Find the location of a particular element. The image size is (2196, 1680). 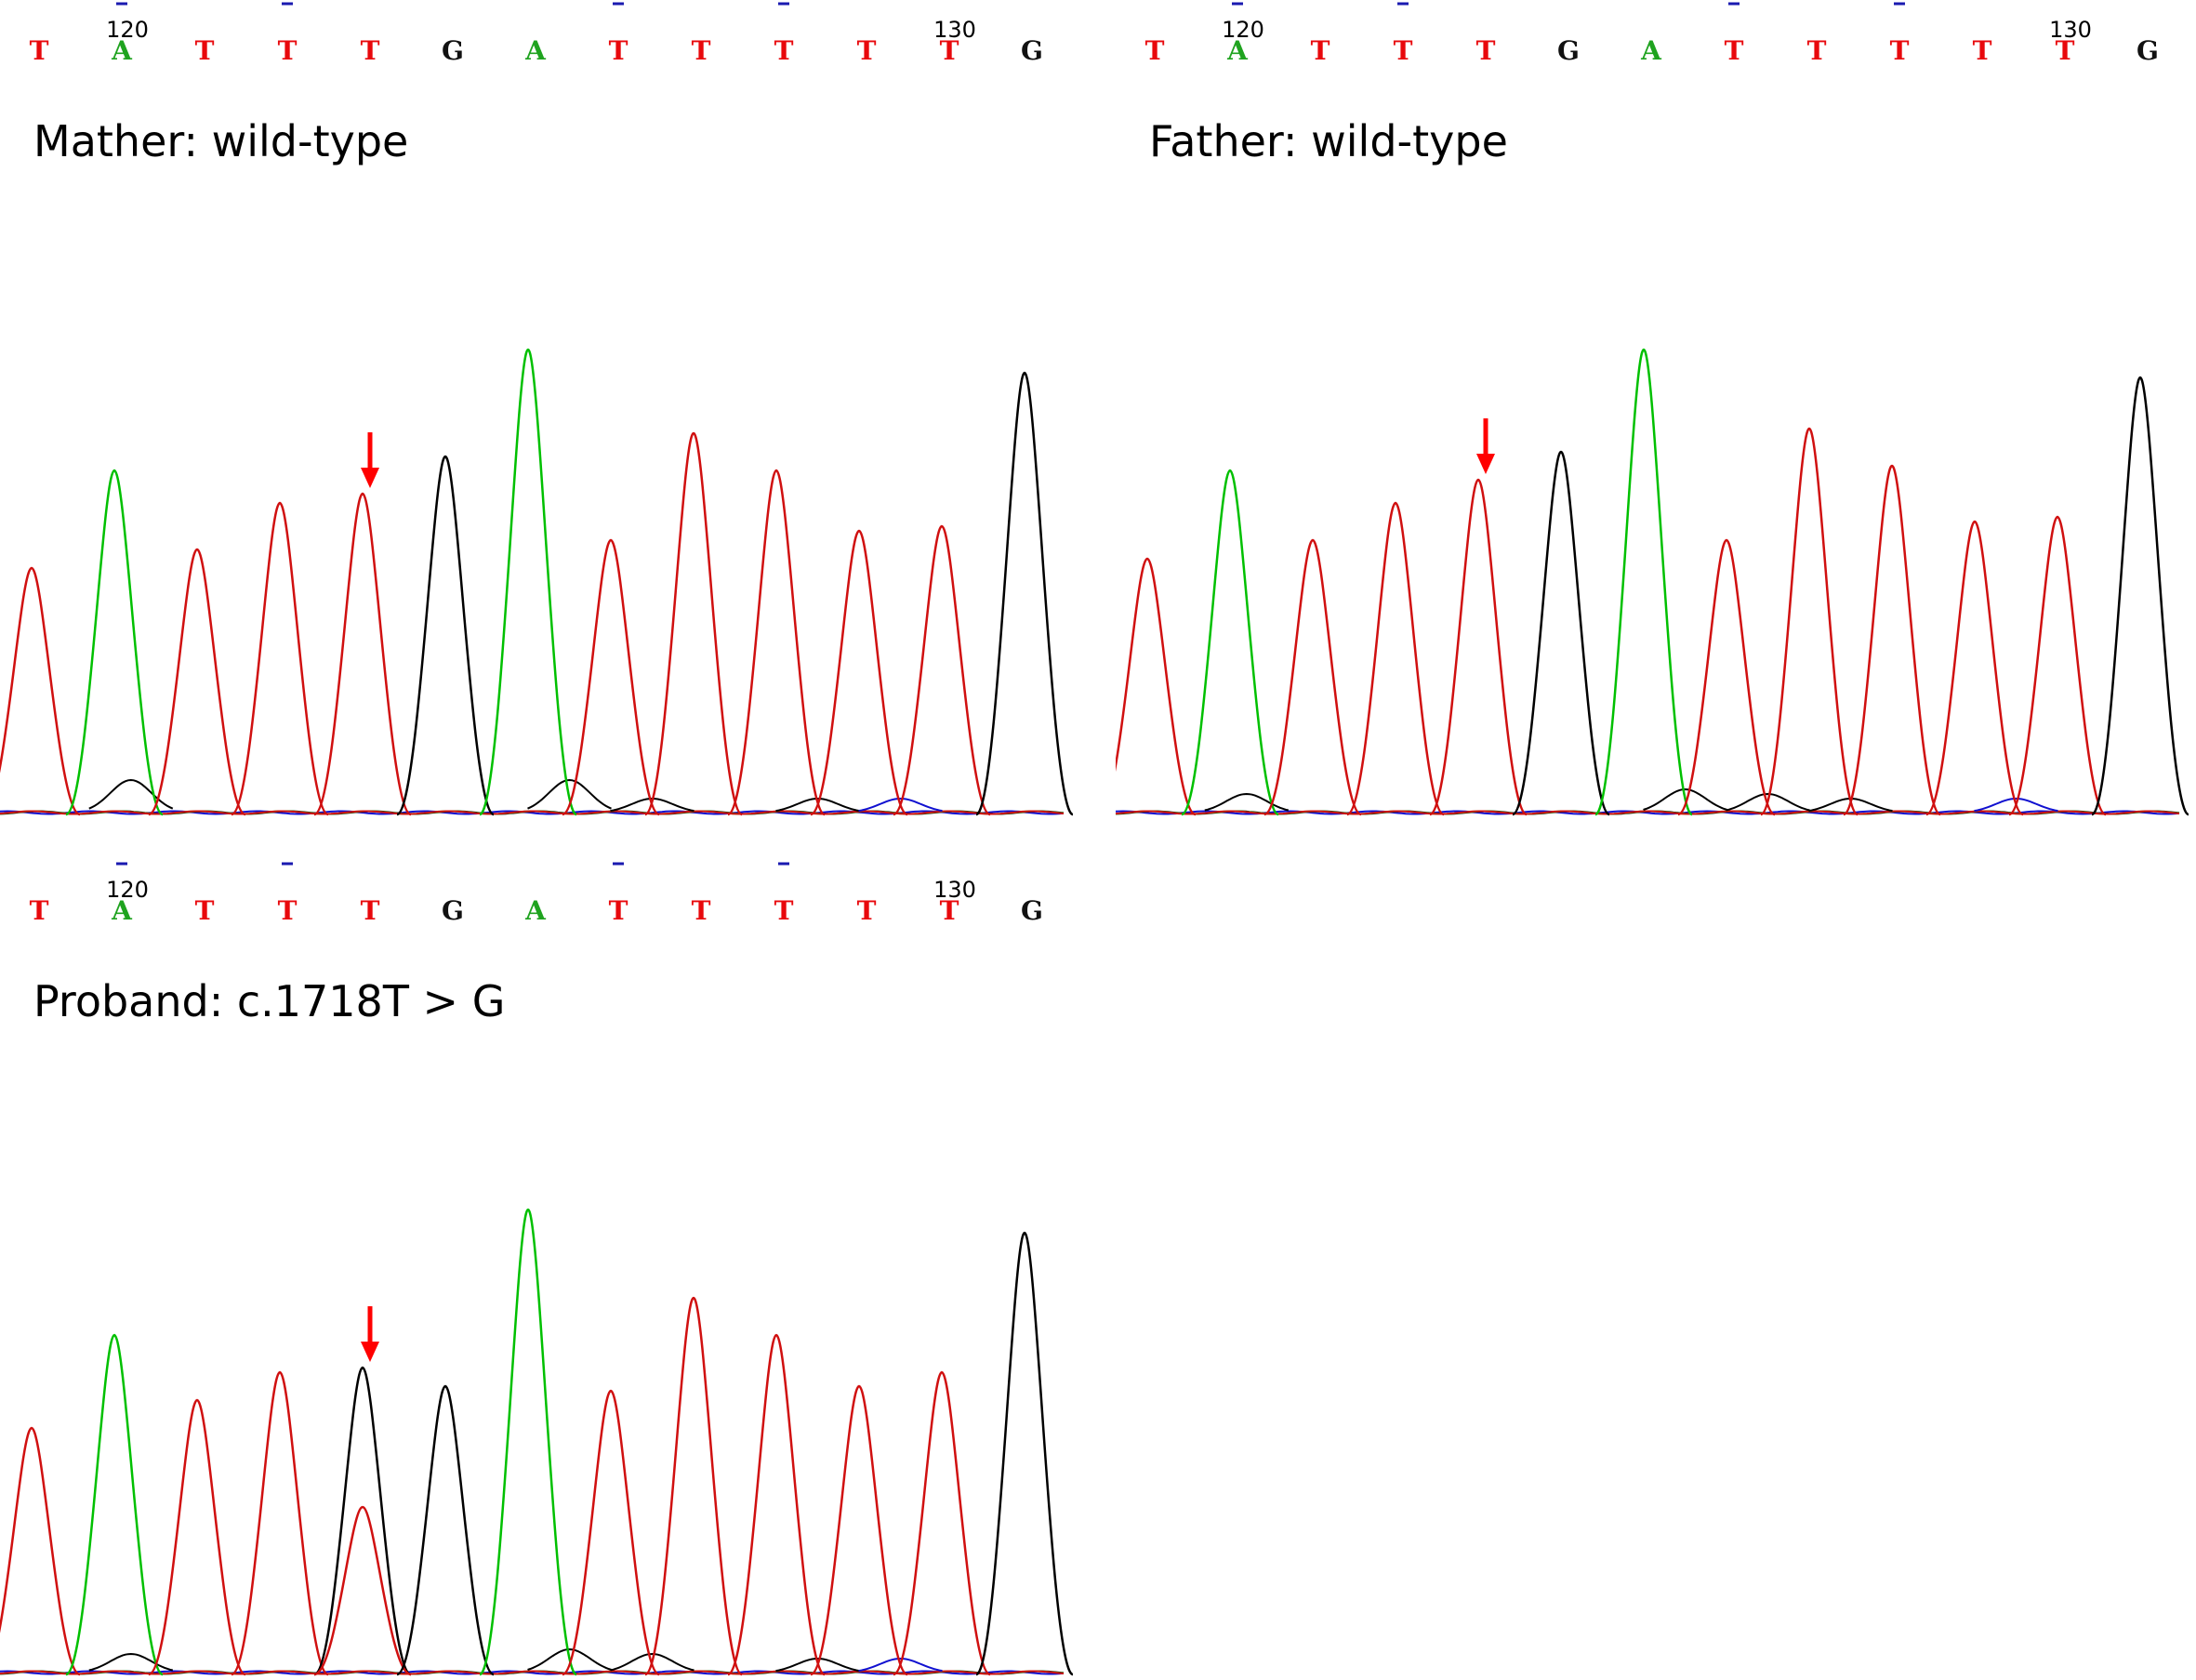

panel-title: Proband: c.1718T > G is located at coordinates (269, 1001).